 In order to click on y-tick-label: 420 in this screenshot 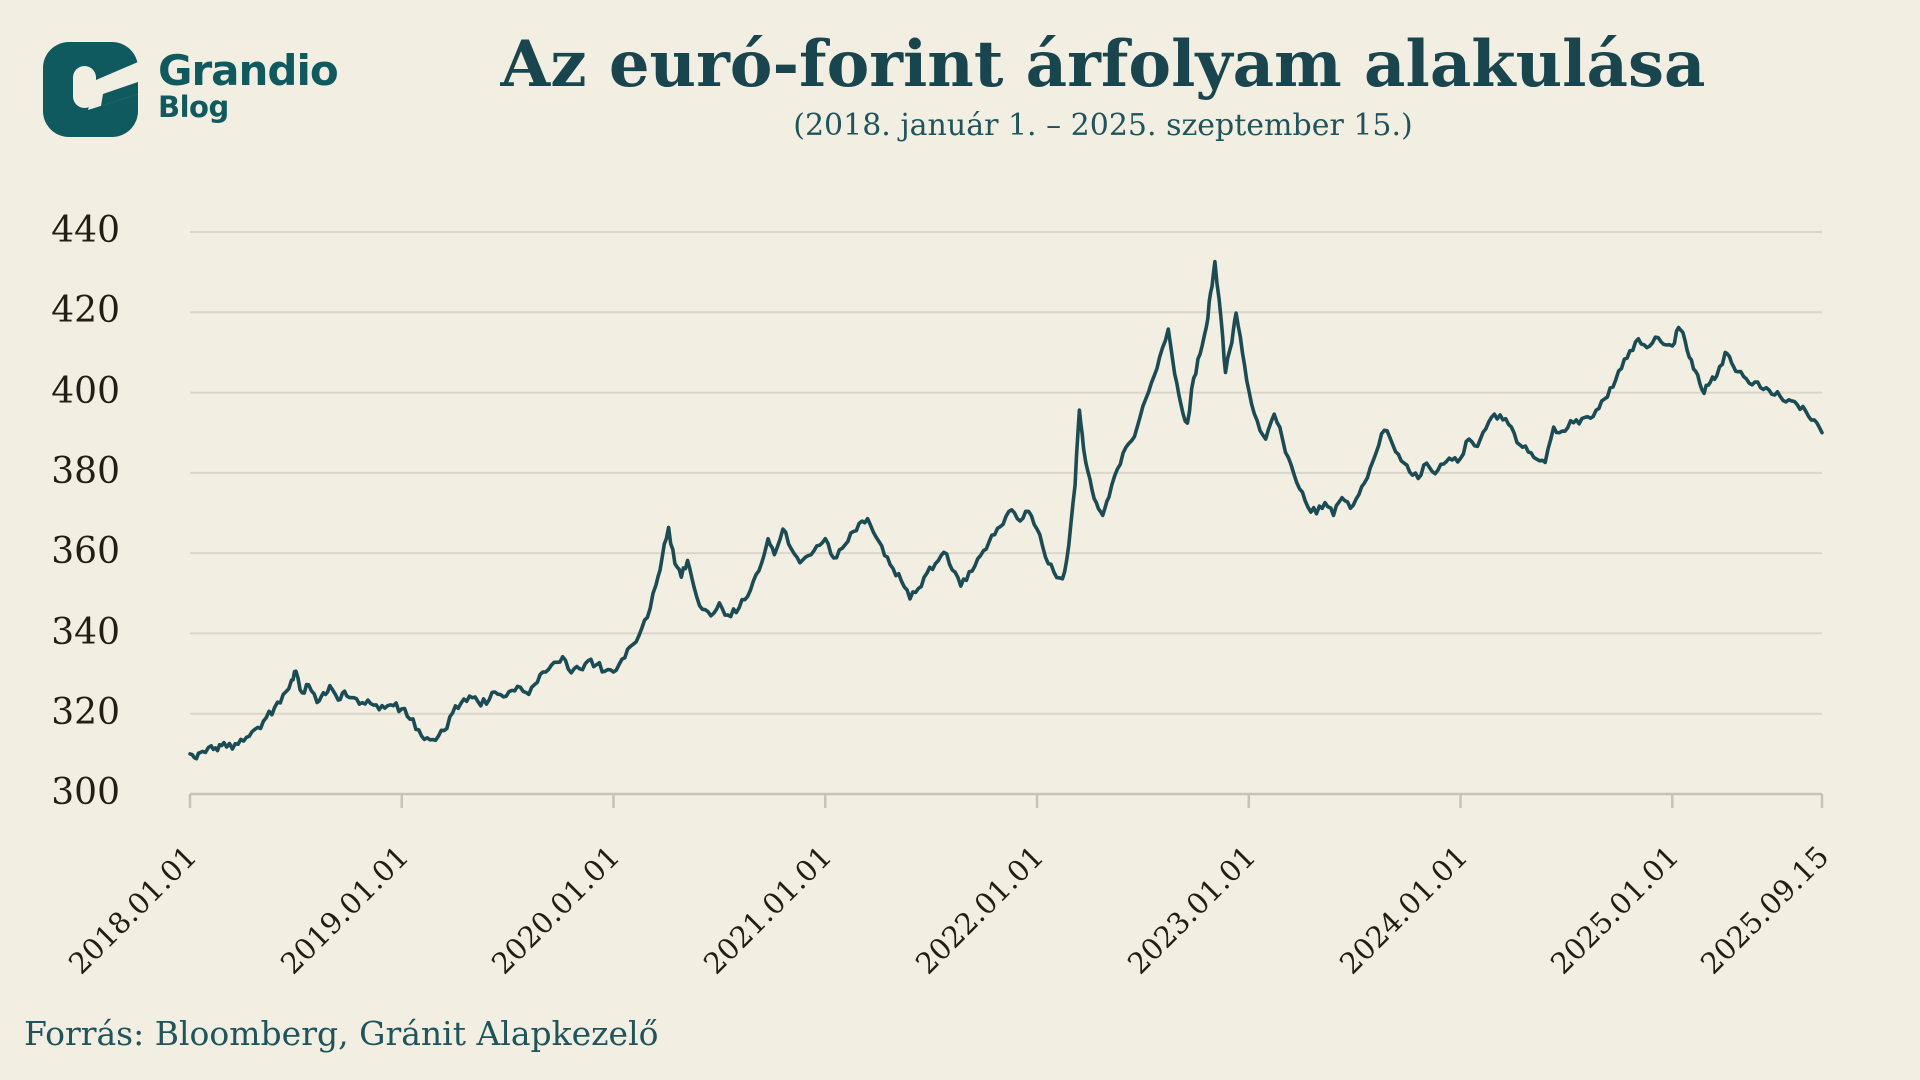, I will do `click(85, 310)`.